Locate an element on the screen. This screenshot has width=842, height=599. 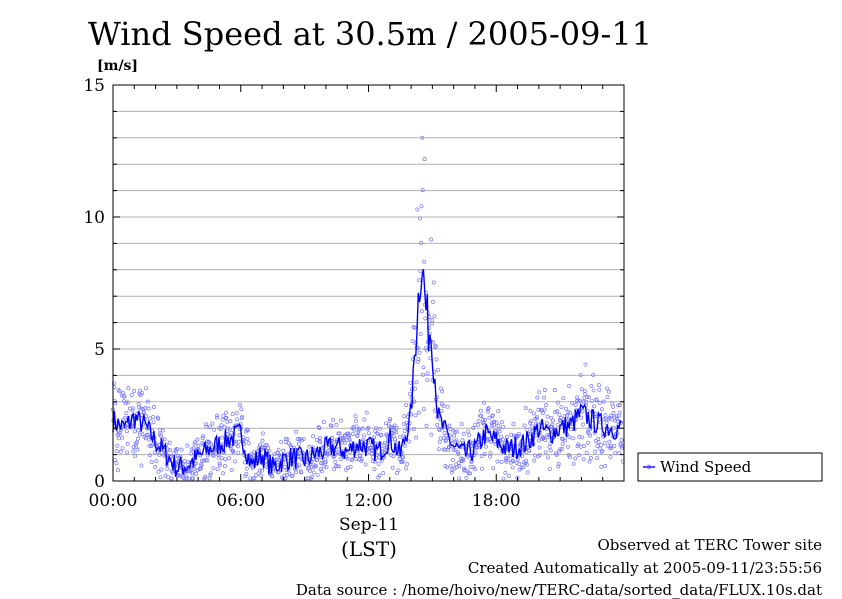
x-axis-label: (LST) is located at coordinates (369, 549).